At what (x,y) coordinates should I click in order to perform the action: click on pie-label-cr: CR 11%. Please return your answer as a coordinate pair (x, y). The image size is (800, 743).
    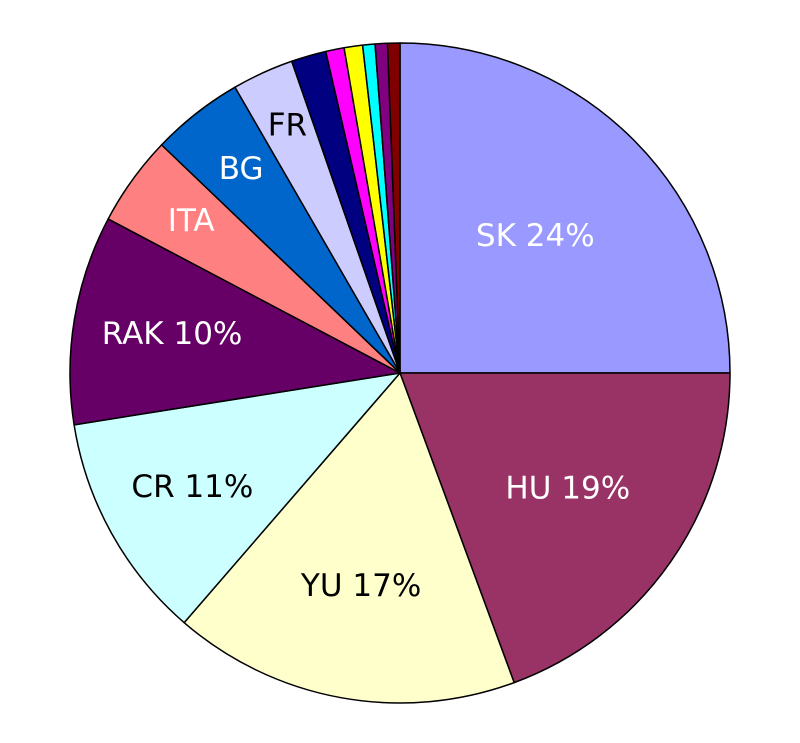
    Looking at the image, I should click on (192, 487).